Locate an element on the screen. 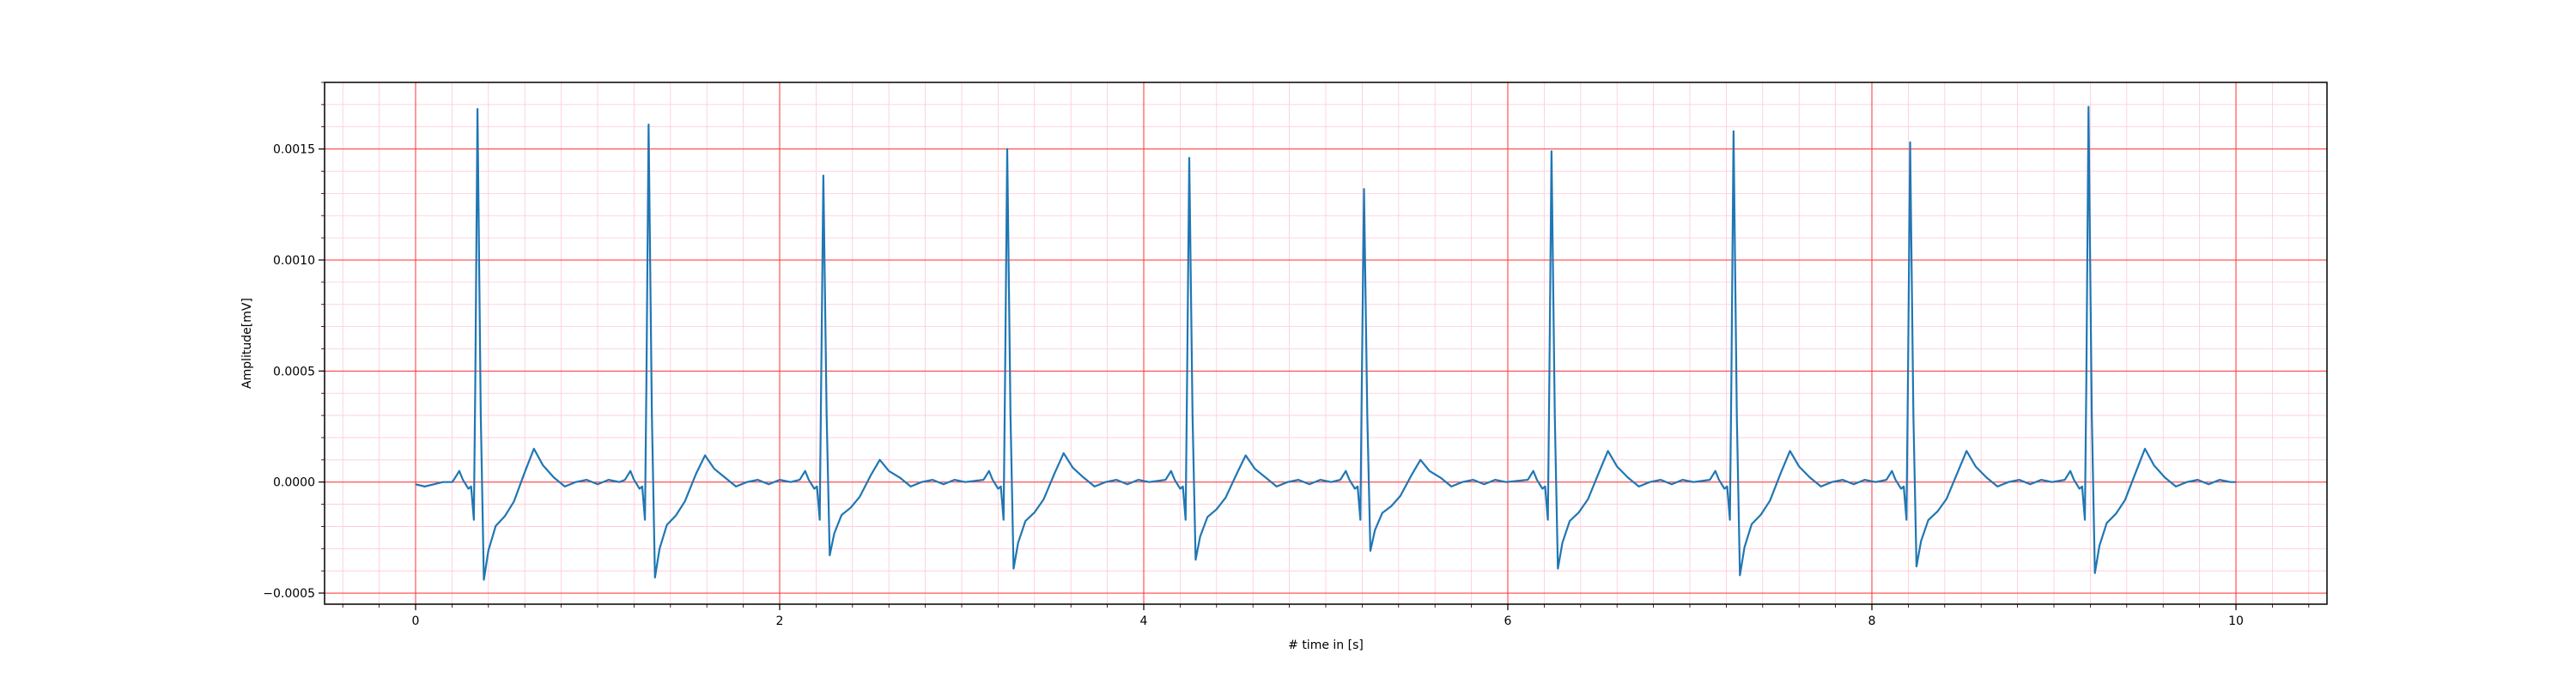 The height and width of the screenshot is (690, 2576). x-tick-label: 8 is located at coordinates (1872, 621).